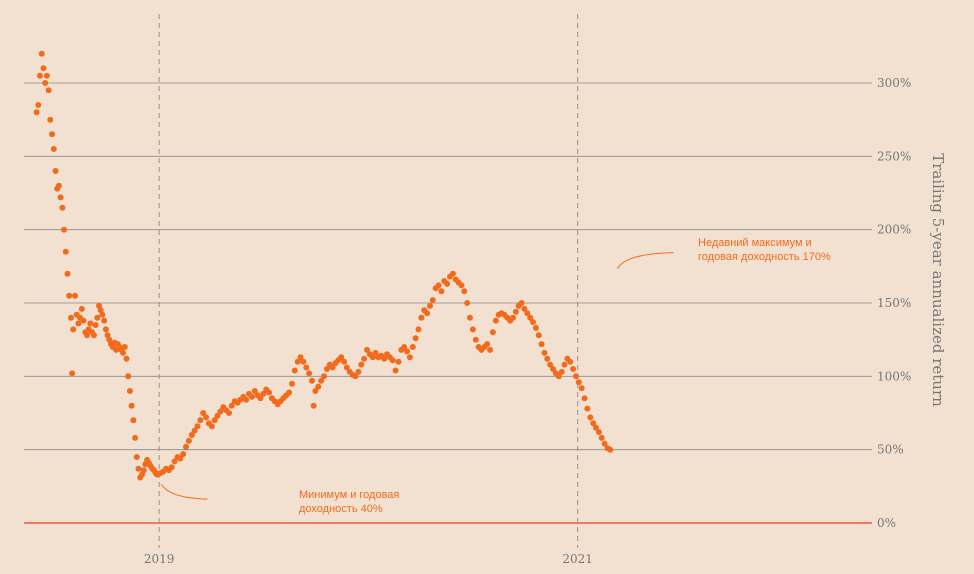  Describe the element at coordinates (764, 257) in the screenshot. I see `annotation-text: годовая доходность 170%` at that location.